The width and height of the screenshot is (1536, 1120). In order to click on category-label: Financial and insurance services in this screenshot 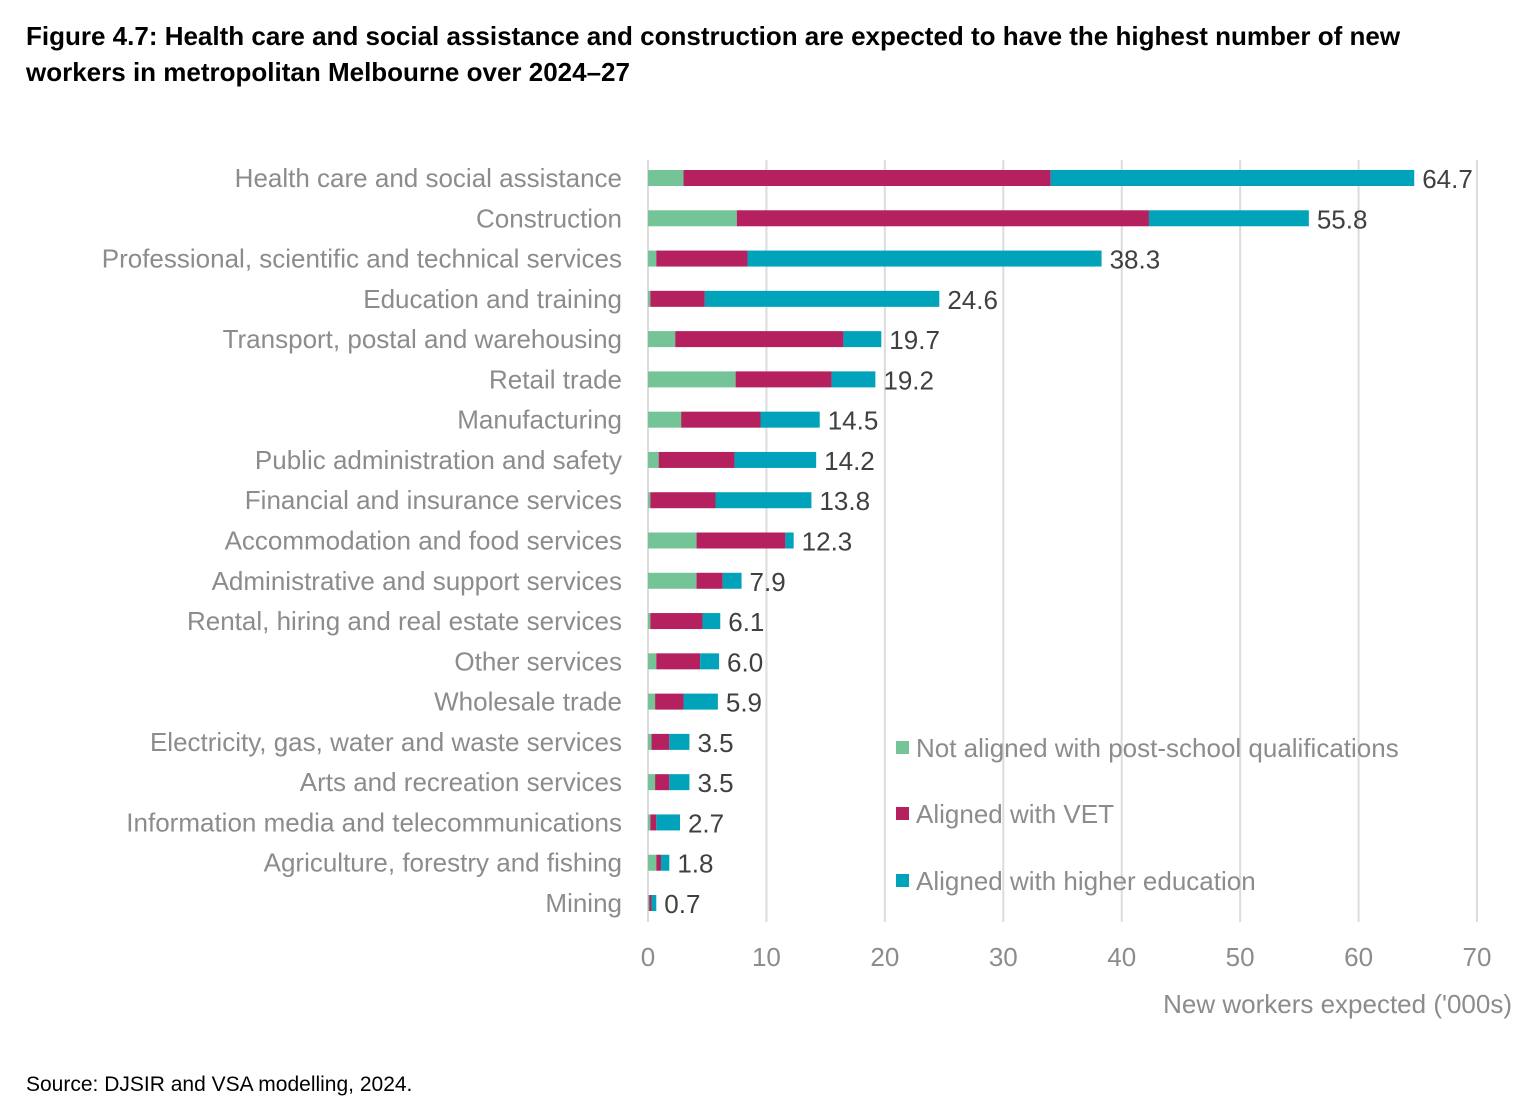, I will do `click(433, 500)`.